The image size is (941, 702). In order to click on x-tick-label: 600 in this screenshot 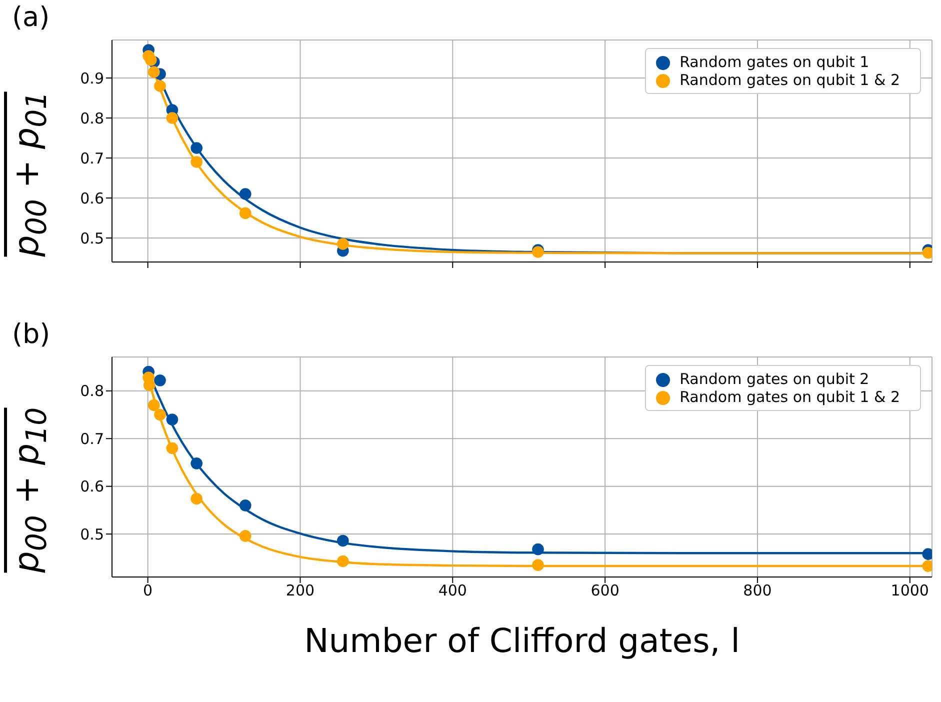, I will do `click(605, 591)`.